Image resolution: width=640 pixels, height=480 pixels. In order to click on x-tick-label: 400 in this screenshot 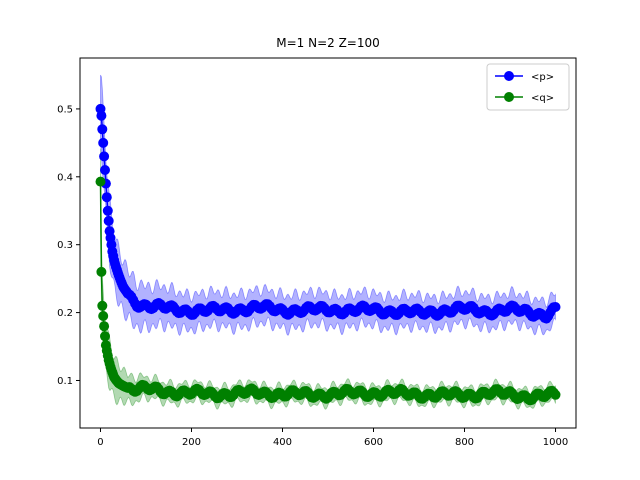, I will do `click(282, 442)`.